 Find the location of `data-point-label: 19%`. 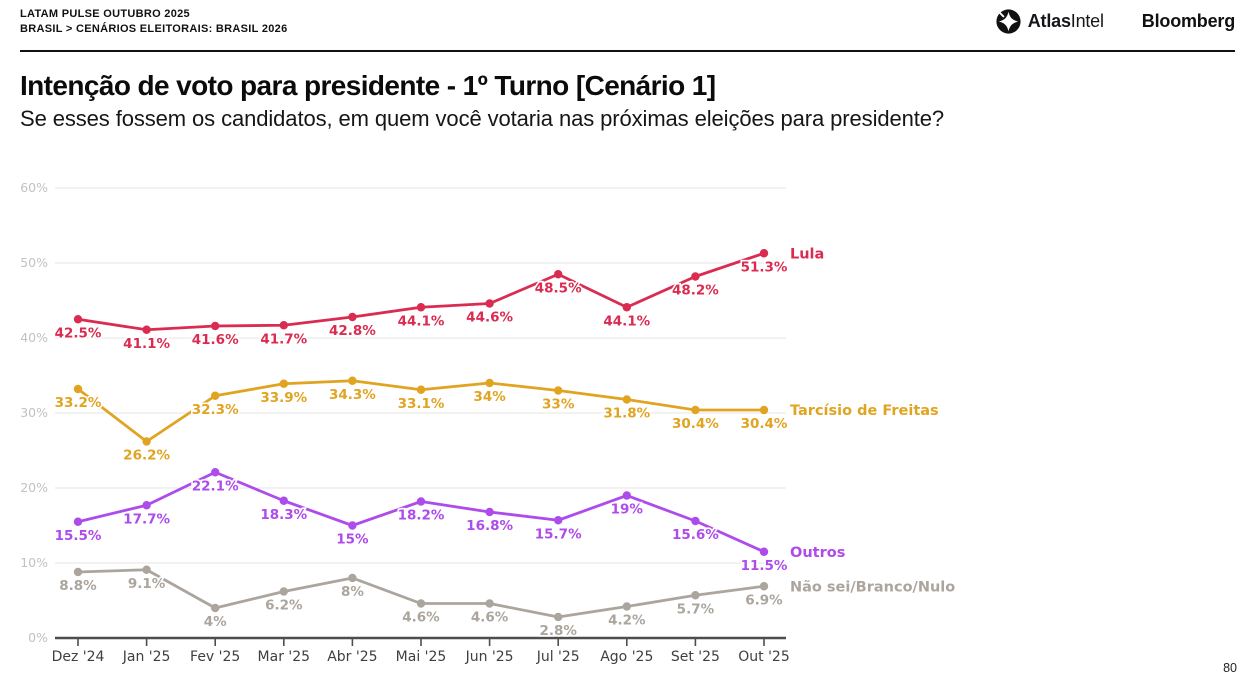

data-point-label: 19% is located at coordinates (627, 510).